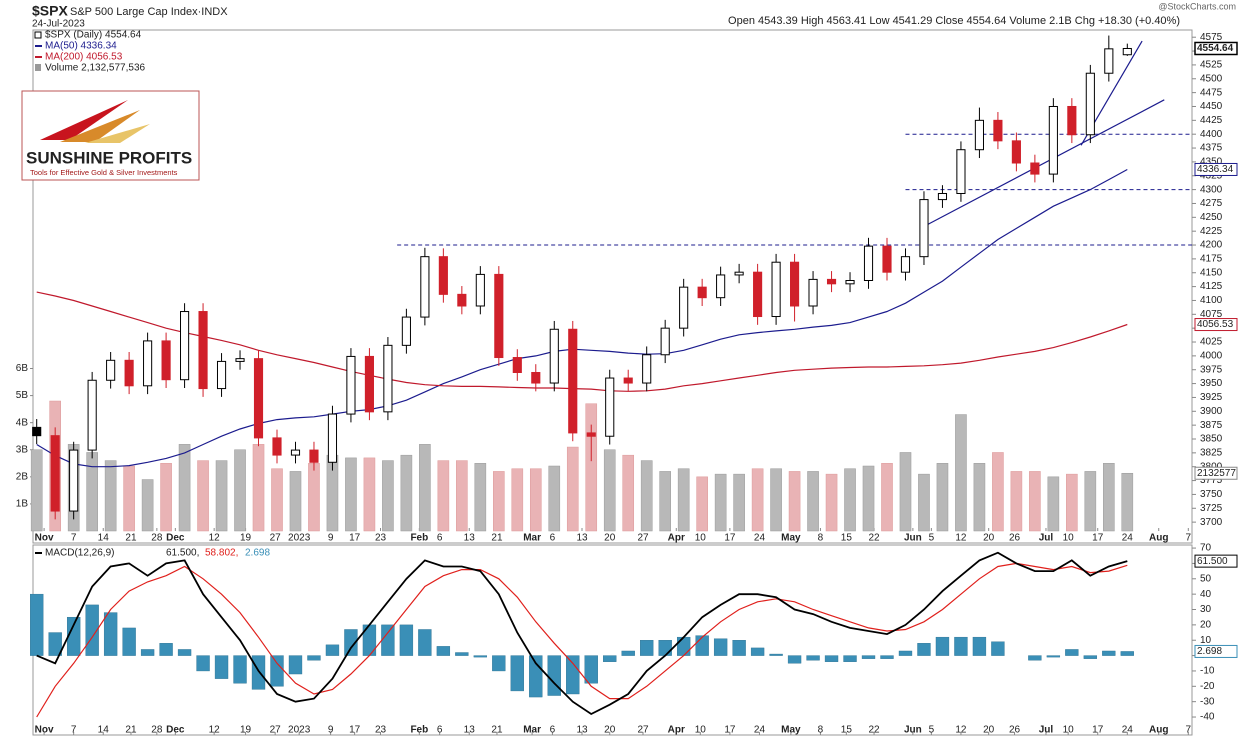 This screenshot has height=737, width=1240. What do you see at coordinates (532, 730) in the screenshot?
I see `x-tick-label: Mar` at bounding box center [532, 730].